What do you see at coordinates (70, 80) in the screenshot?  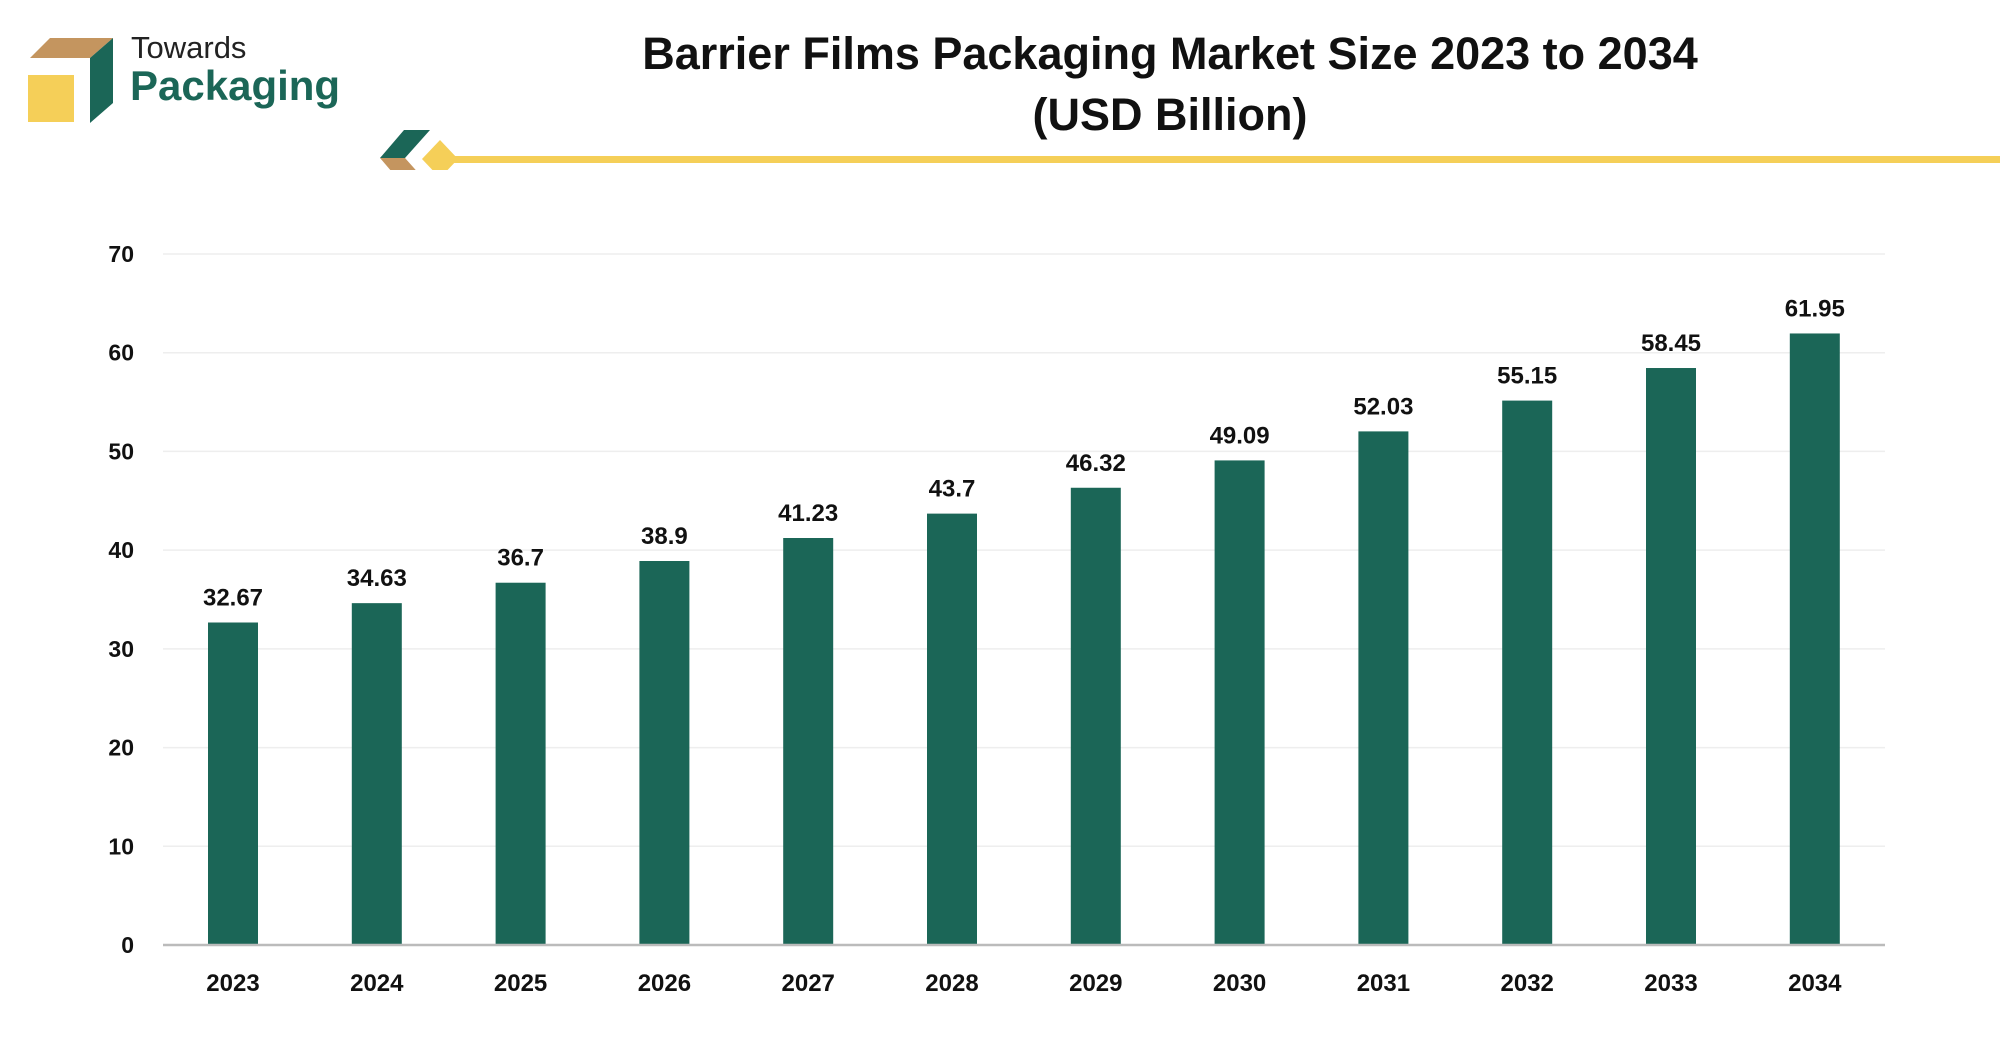 I see `logo-box-icon` at bounding box center [70, 80].